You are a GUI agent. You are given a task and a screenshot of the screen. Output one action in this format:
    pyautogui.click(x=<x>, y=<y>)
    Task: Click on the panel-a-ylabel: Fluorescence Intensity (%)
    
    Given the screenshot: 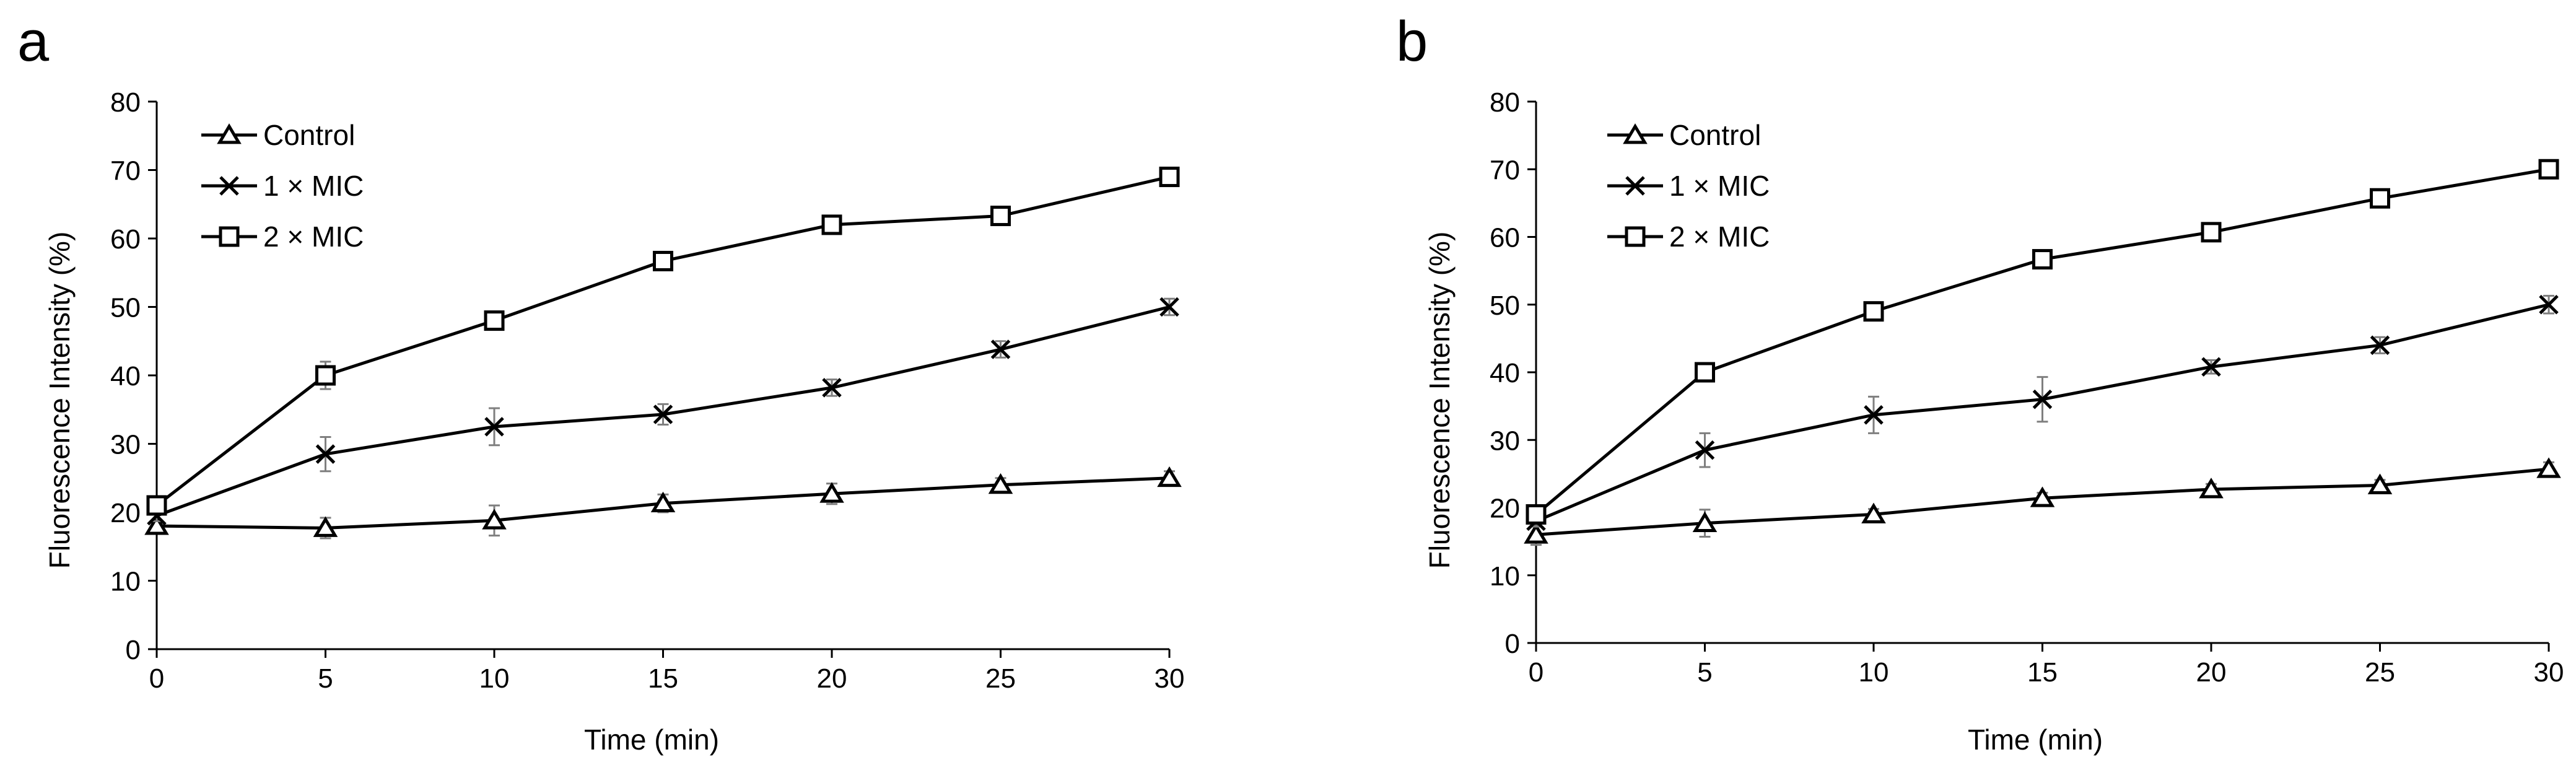 What is the action you would take?
    pyautogui.click(x=59, y=400)
    